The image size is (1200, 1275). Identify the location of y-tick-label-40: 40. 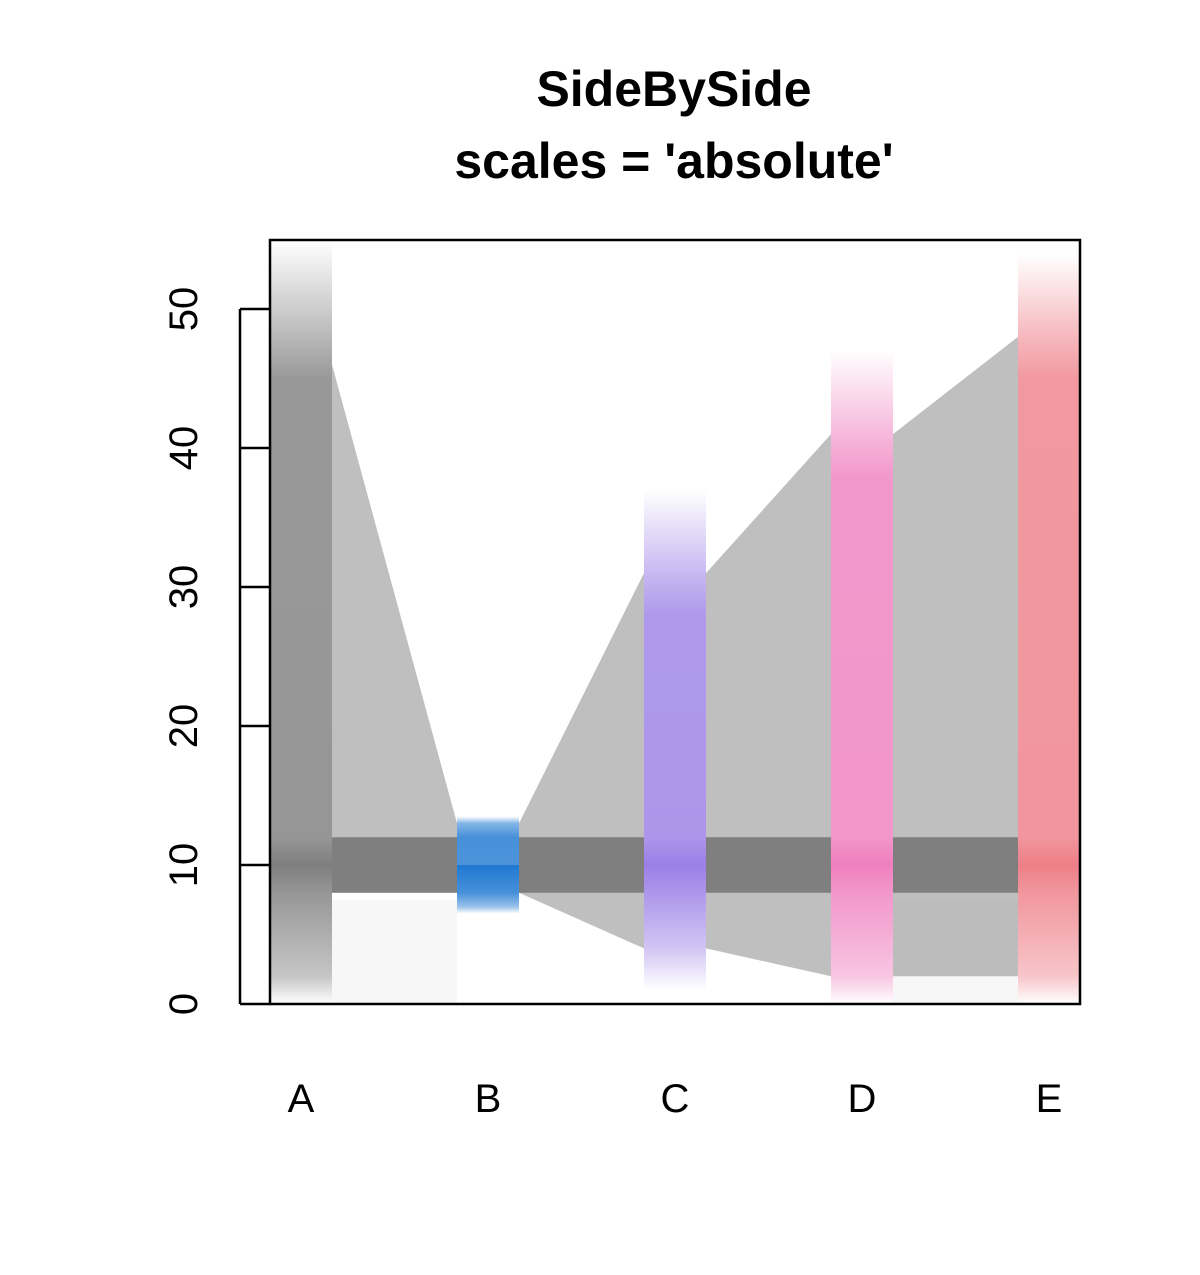
(184, 448).